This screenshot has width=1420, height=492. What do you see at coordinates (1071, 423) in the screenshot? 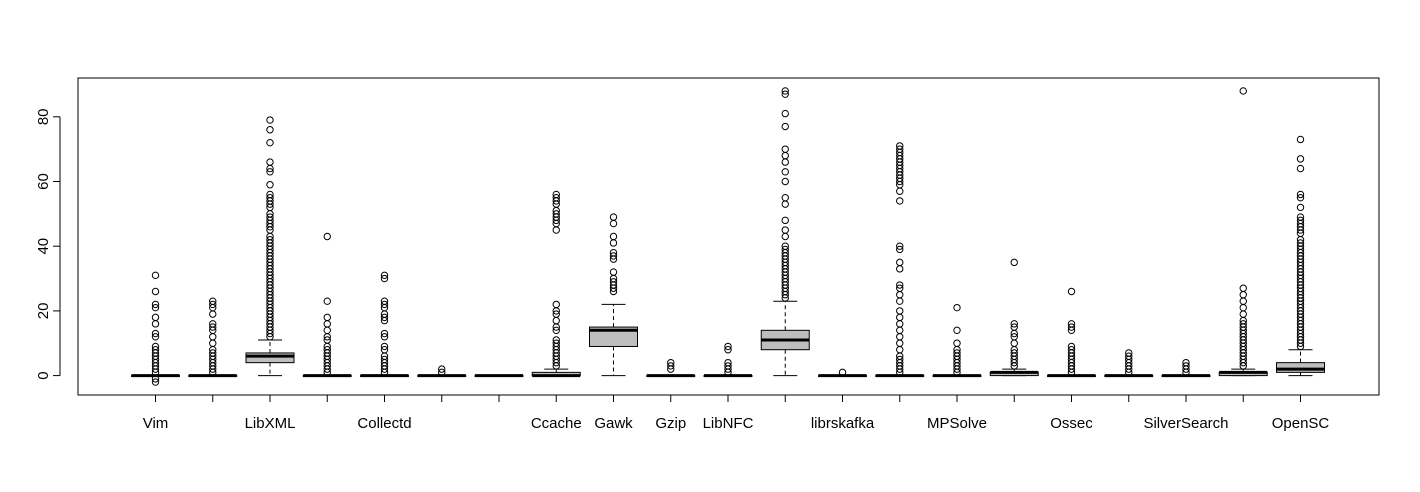
I see `x-tick-label: Ossec` at bounding box center [1071, 423].